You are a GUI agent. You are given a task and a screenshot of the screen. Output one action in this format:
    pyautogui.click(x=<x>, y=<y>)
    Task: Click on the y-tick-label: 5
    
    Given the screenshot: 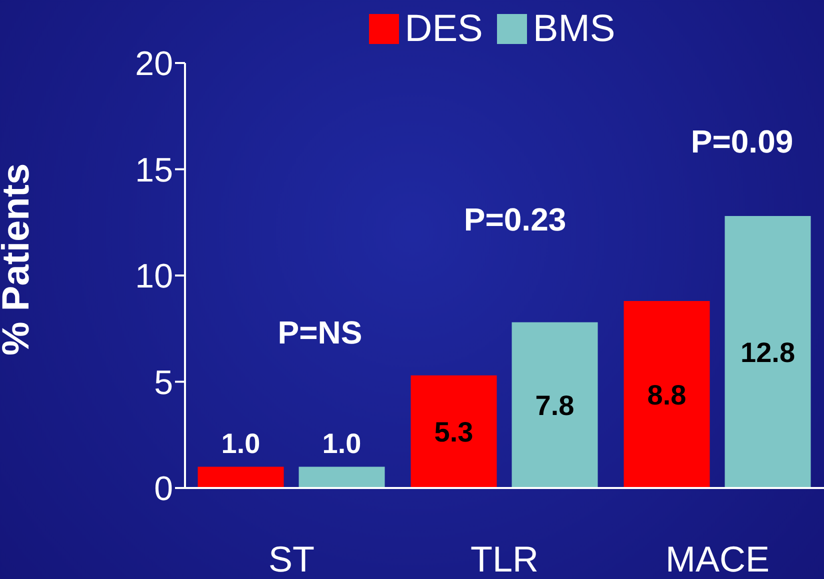 What is the action you would take?
    pyautogui.click(x=163, y=383)
    